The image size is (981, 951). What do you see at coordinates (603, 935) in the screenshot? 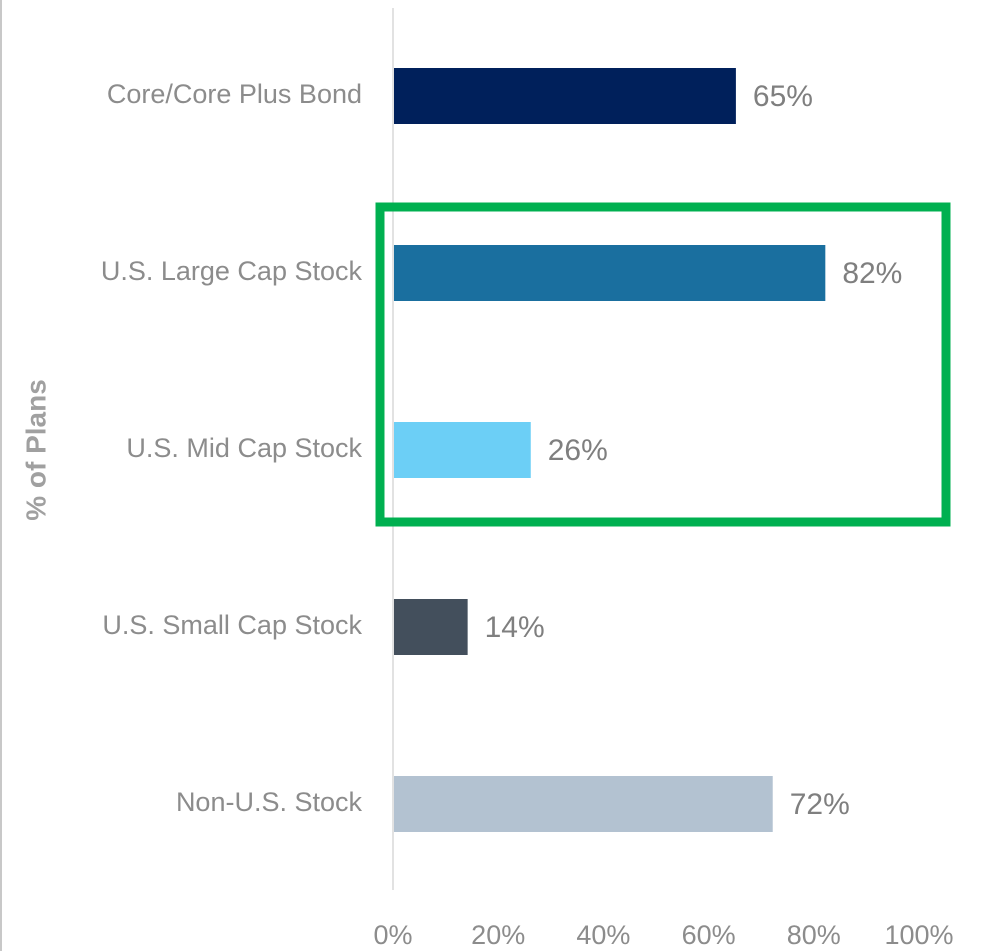
I see `x-tick-label: 40%` at bounding box center [603, 935].